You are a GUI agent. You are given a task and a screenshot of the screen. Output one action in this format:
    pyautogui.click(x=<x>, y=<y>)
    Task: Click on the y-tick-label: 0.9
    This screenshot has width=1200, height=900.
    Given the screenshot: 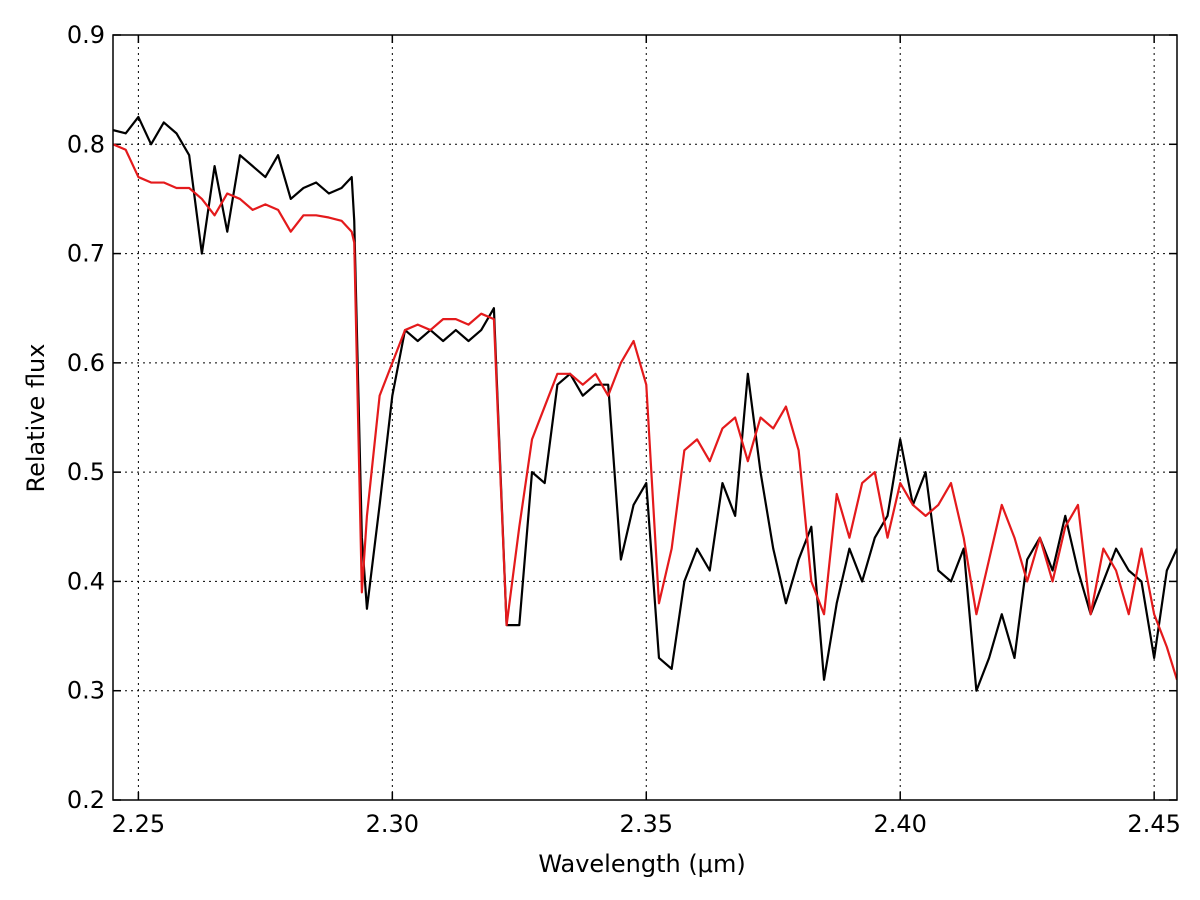 What is the action you would take?
    pyautogui.click(x=86, y=35)
    